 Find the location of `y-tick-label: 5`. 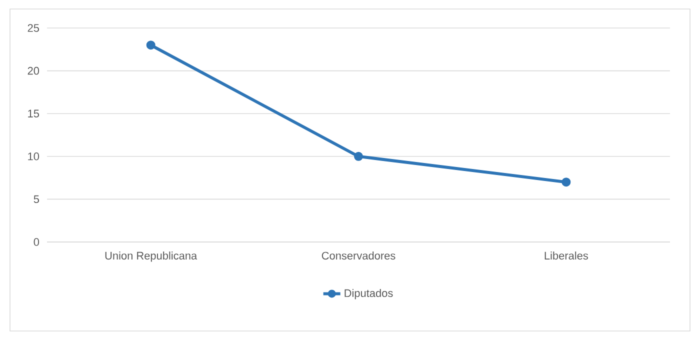

y-tick-label: 5 is located at coordinates (37, 199).